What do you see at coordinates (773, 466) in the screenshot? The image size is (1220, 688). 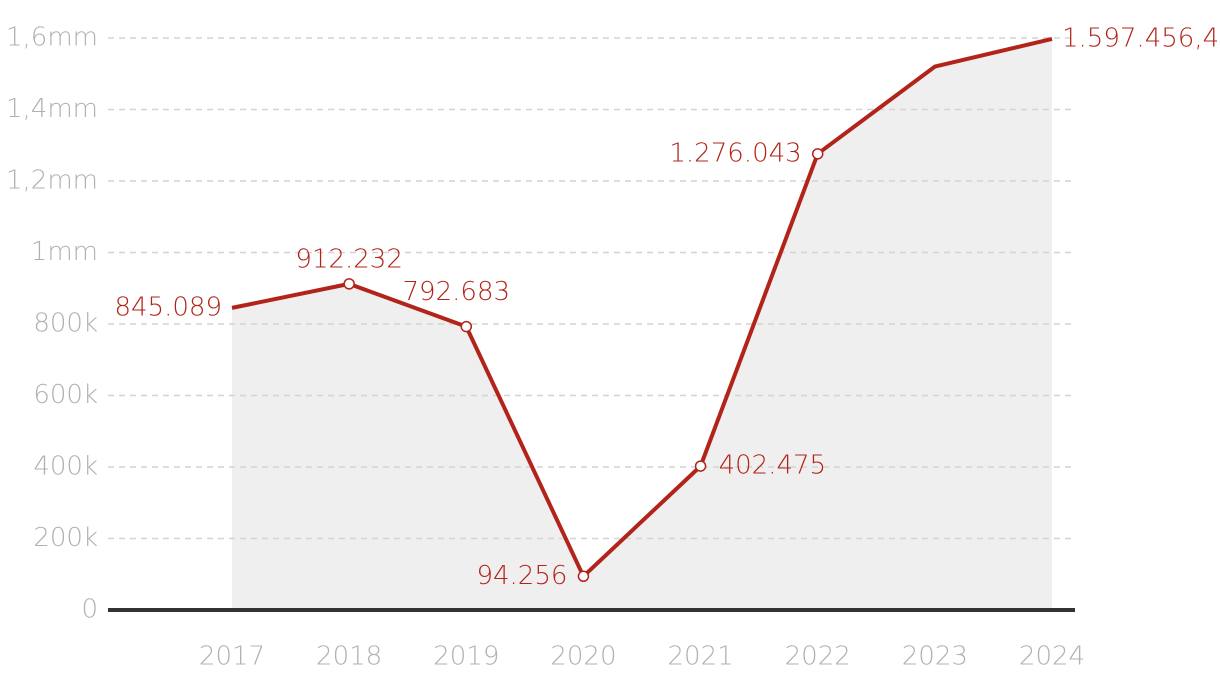 I see `value-label: 402.475` at bounding box center [773, 466].